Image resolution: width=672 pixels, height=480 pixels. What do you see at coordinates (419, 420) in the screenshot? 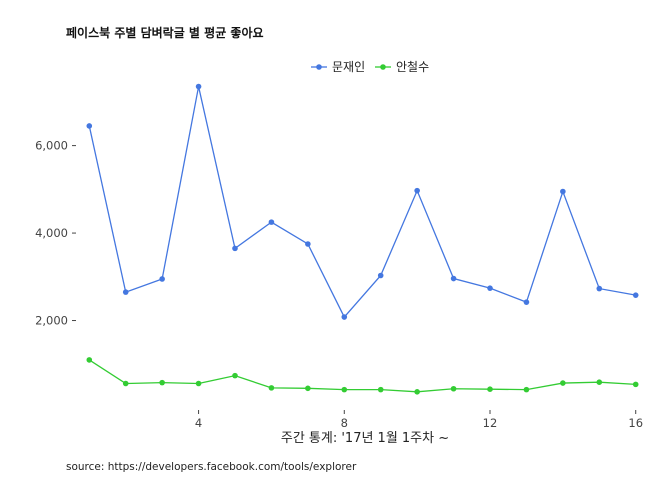
I see `x-axis: 4 8 12 16` at bounding box center [419, 420].